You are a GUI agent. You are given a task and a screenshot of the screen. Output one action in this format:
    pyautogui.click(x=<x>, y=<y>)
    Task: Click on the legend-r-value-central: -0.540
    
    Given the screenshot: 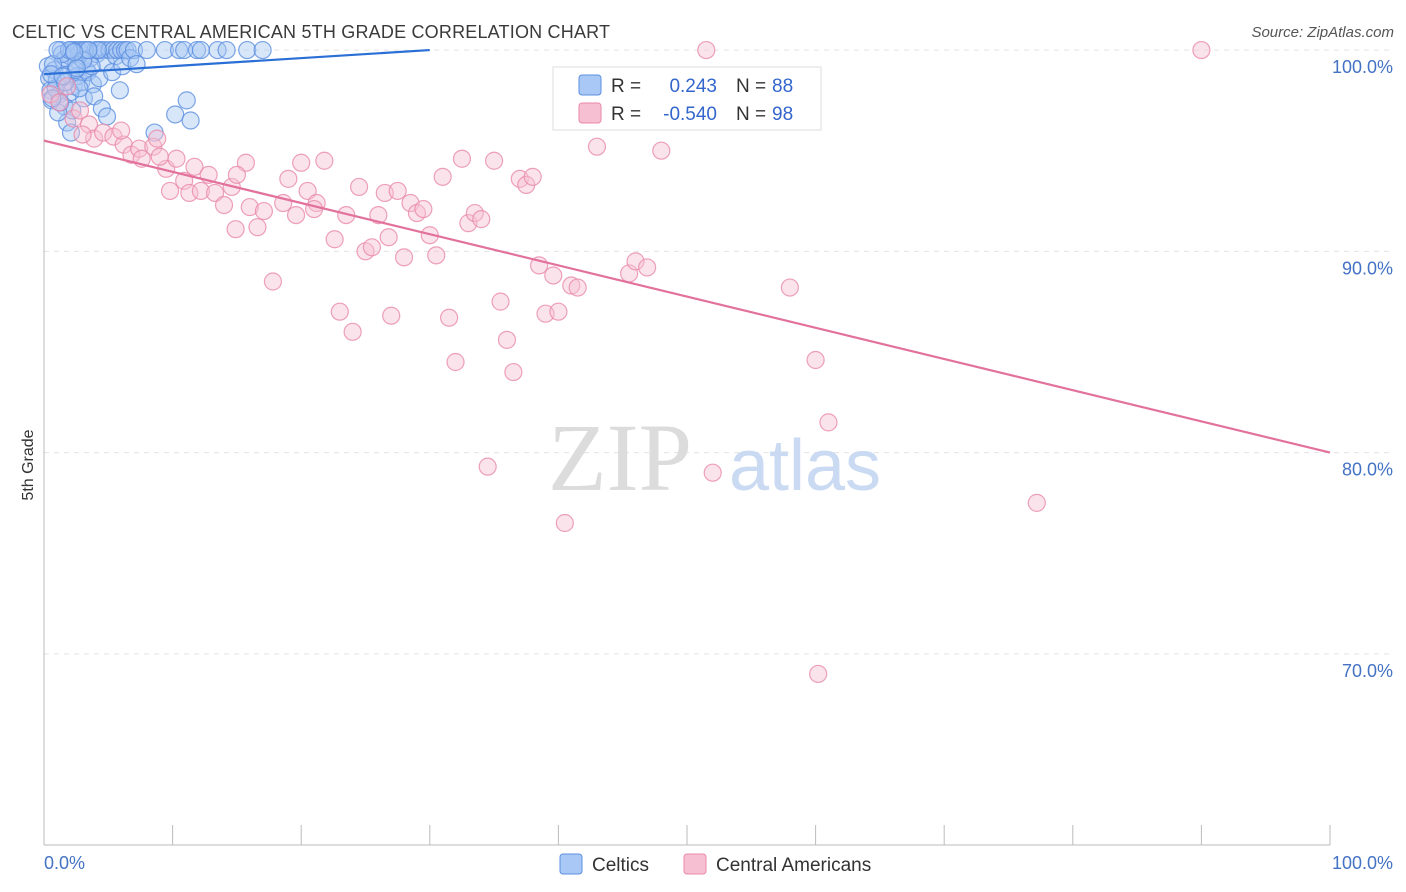 What is the action you would take?
    pyautogui.click(x=690, y=114)
    